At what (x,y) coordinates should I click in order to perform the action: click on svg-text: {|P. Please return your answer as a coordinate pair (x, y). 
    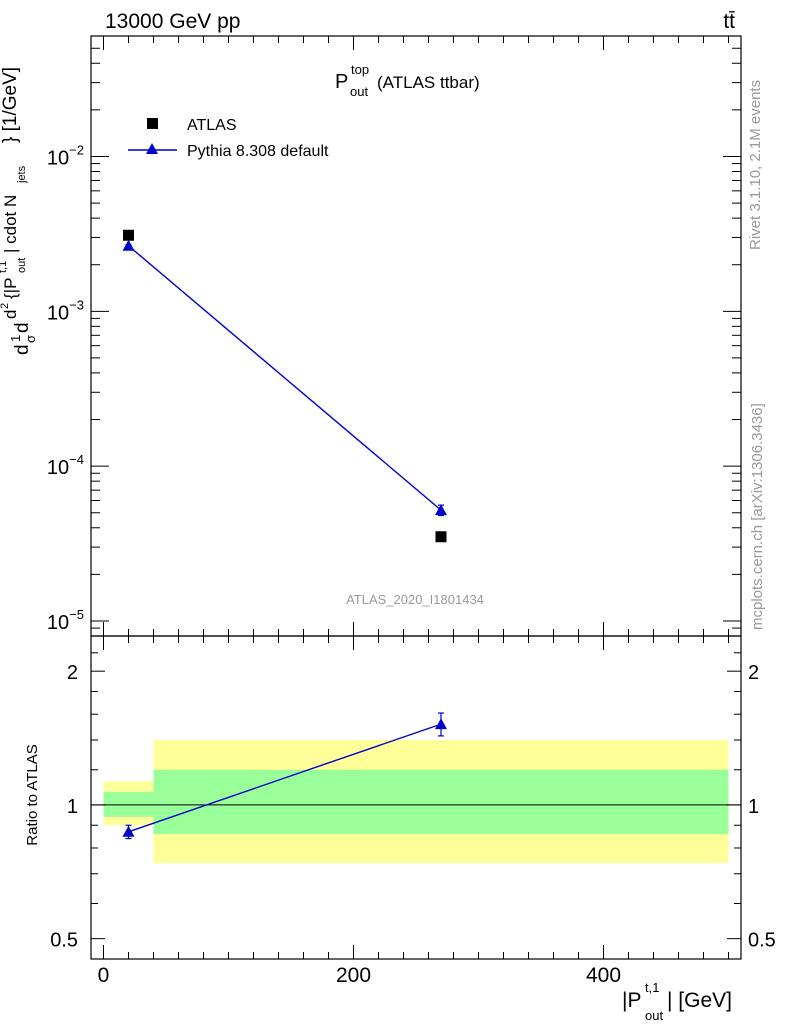
    Looking at the image, I should click on (10, 288).